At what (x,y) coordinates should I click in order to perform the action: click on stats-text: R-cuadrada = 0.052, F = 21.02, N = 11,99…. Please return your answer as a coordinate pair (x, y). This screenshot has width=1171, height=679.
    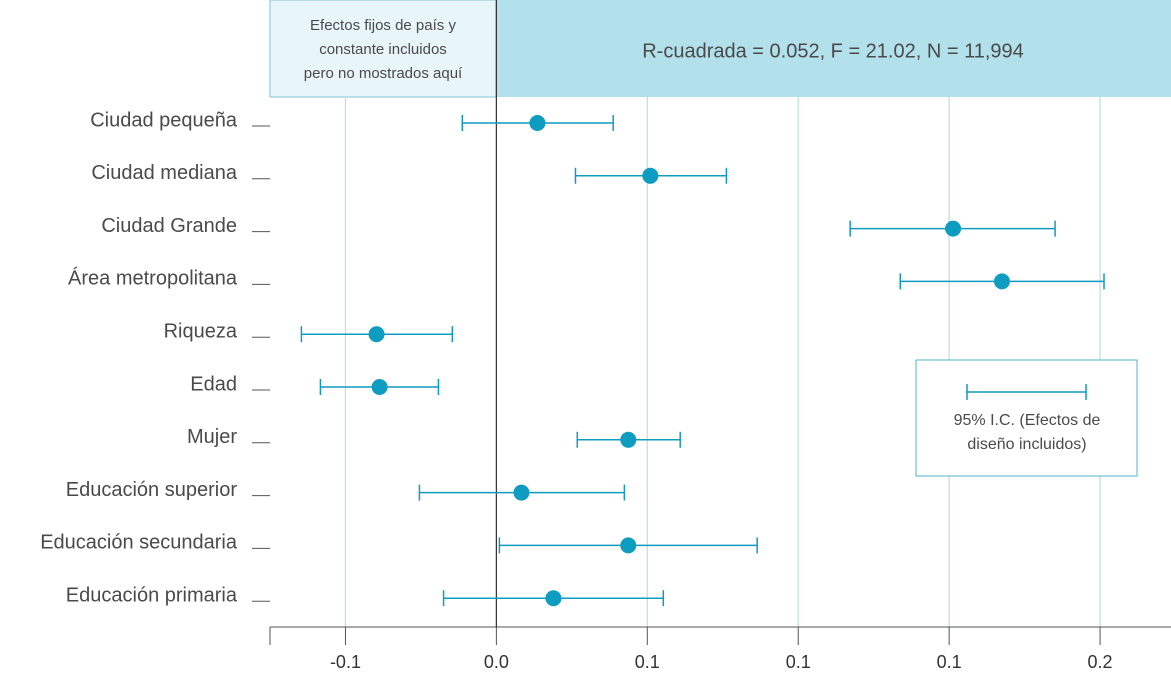
    Looking at the image, I should click on (833, 51).